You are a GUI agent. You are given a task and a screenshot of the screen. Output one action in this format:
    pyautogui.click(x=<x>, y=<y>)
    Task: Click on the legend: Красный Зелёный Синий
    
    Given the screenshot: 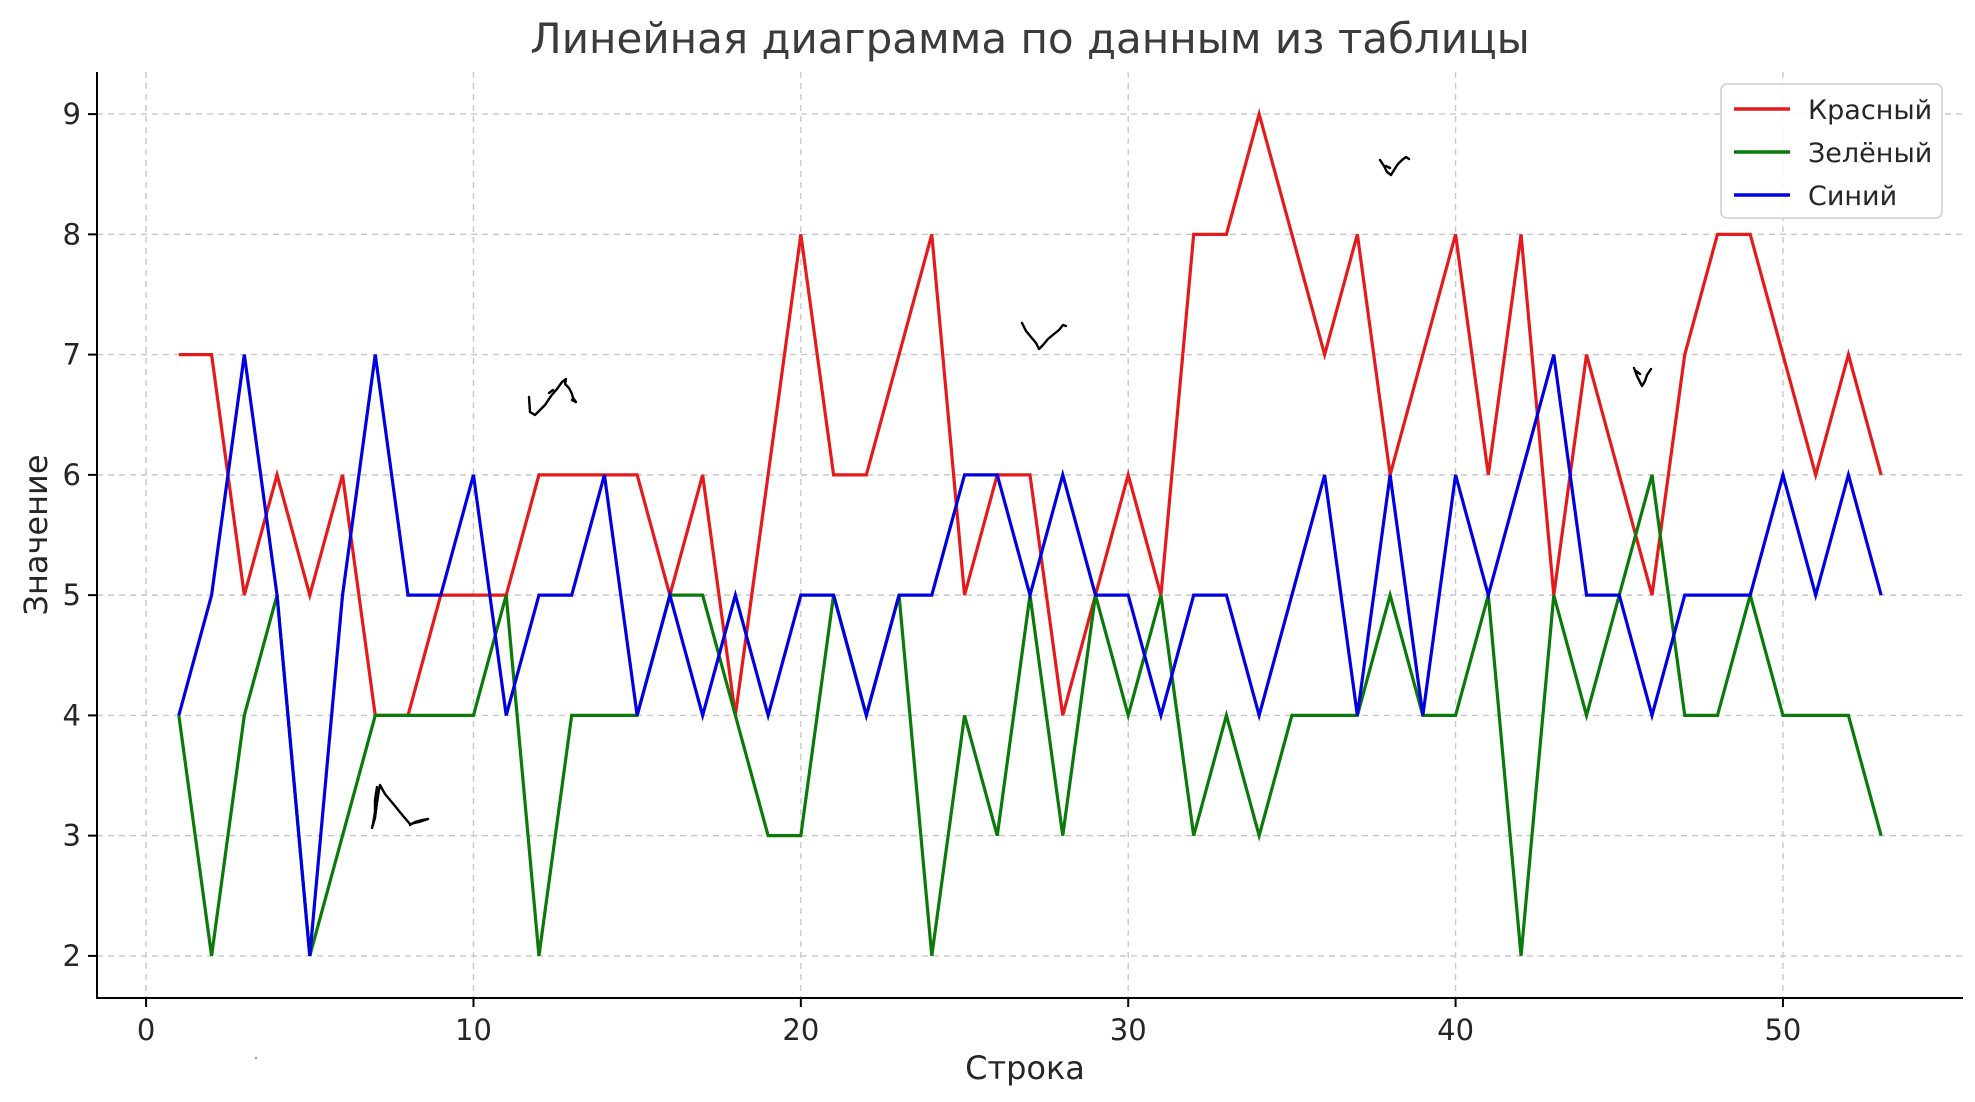 What is the action you would take?
    pyautogui.click(x=1831, y=151)
    